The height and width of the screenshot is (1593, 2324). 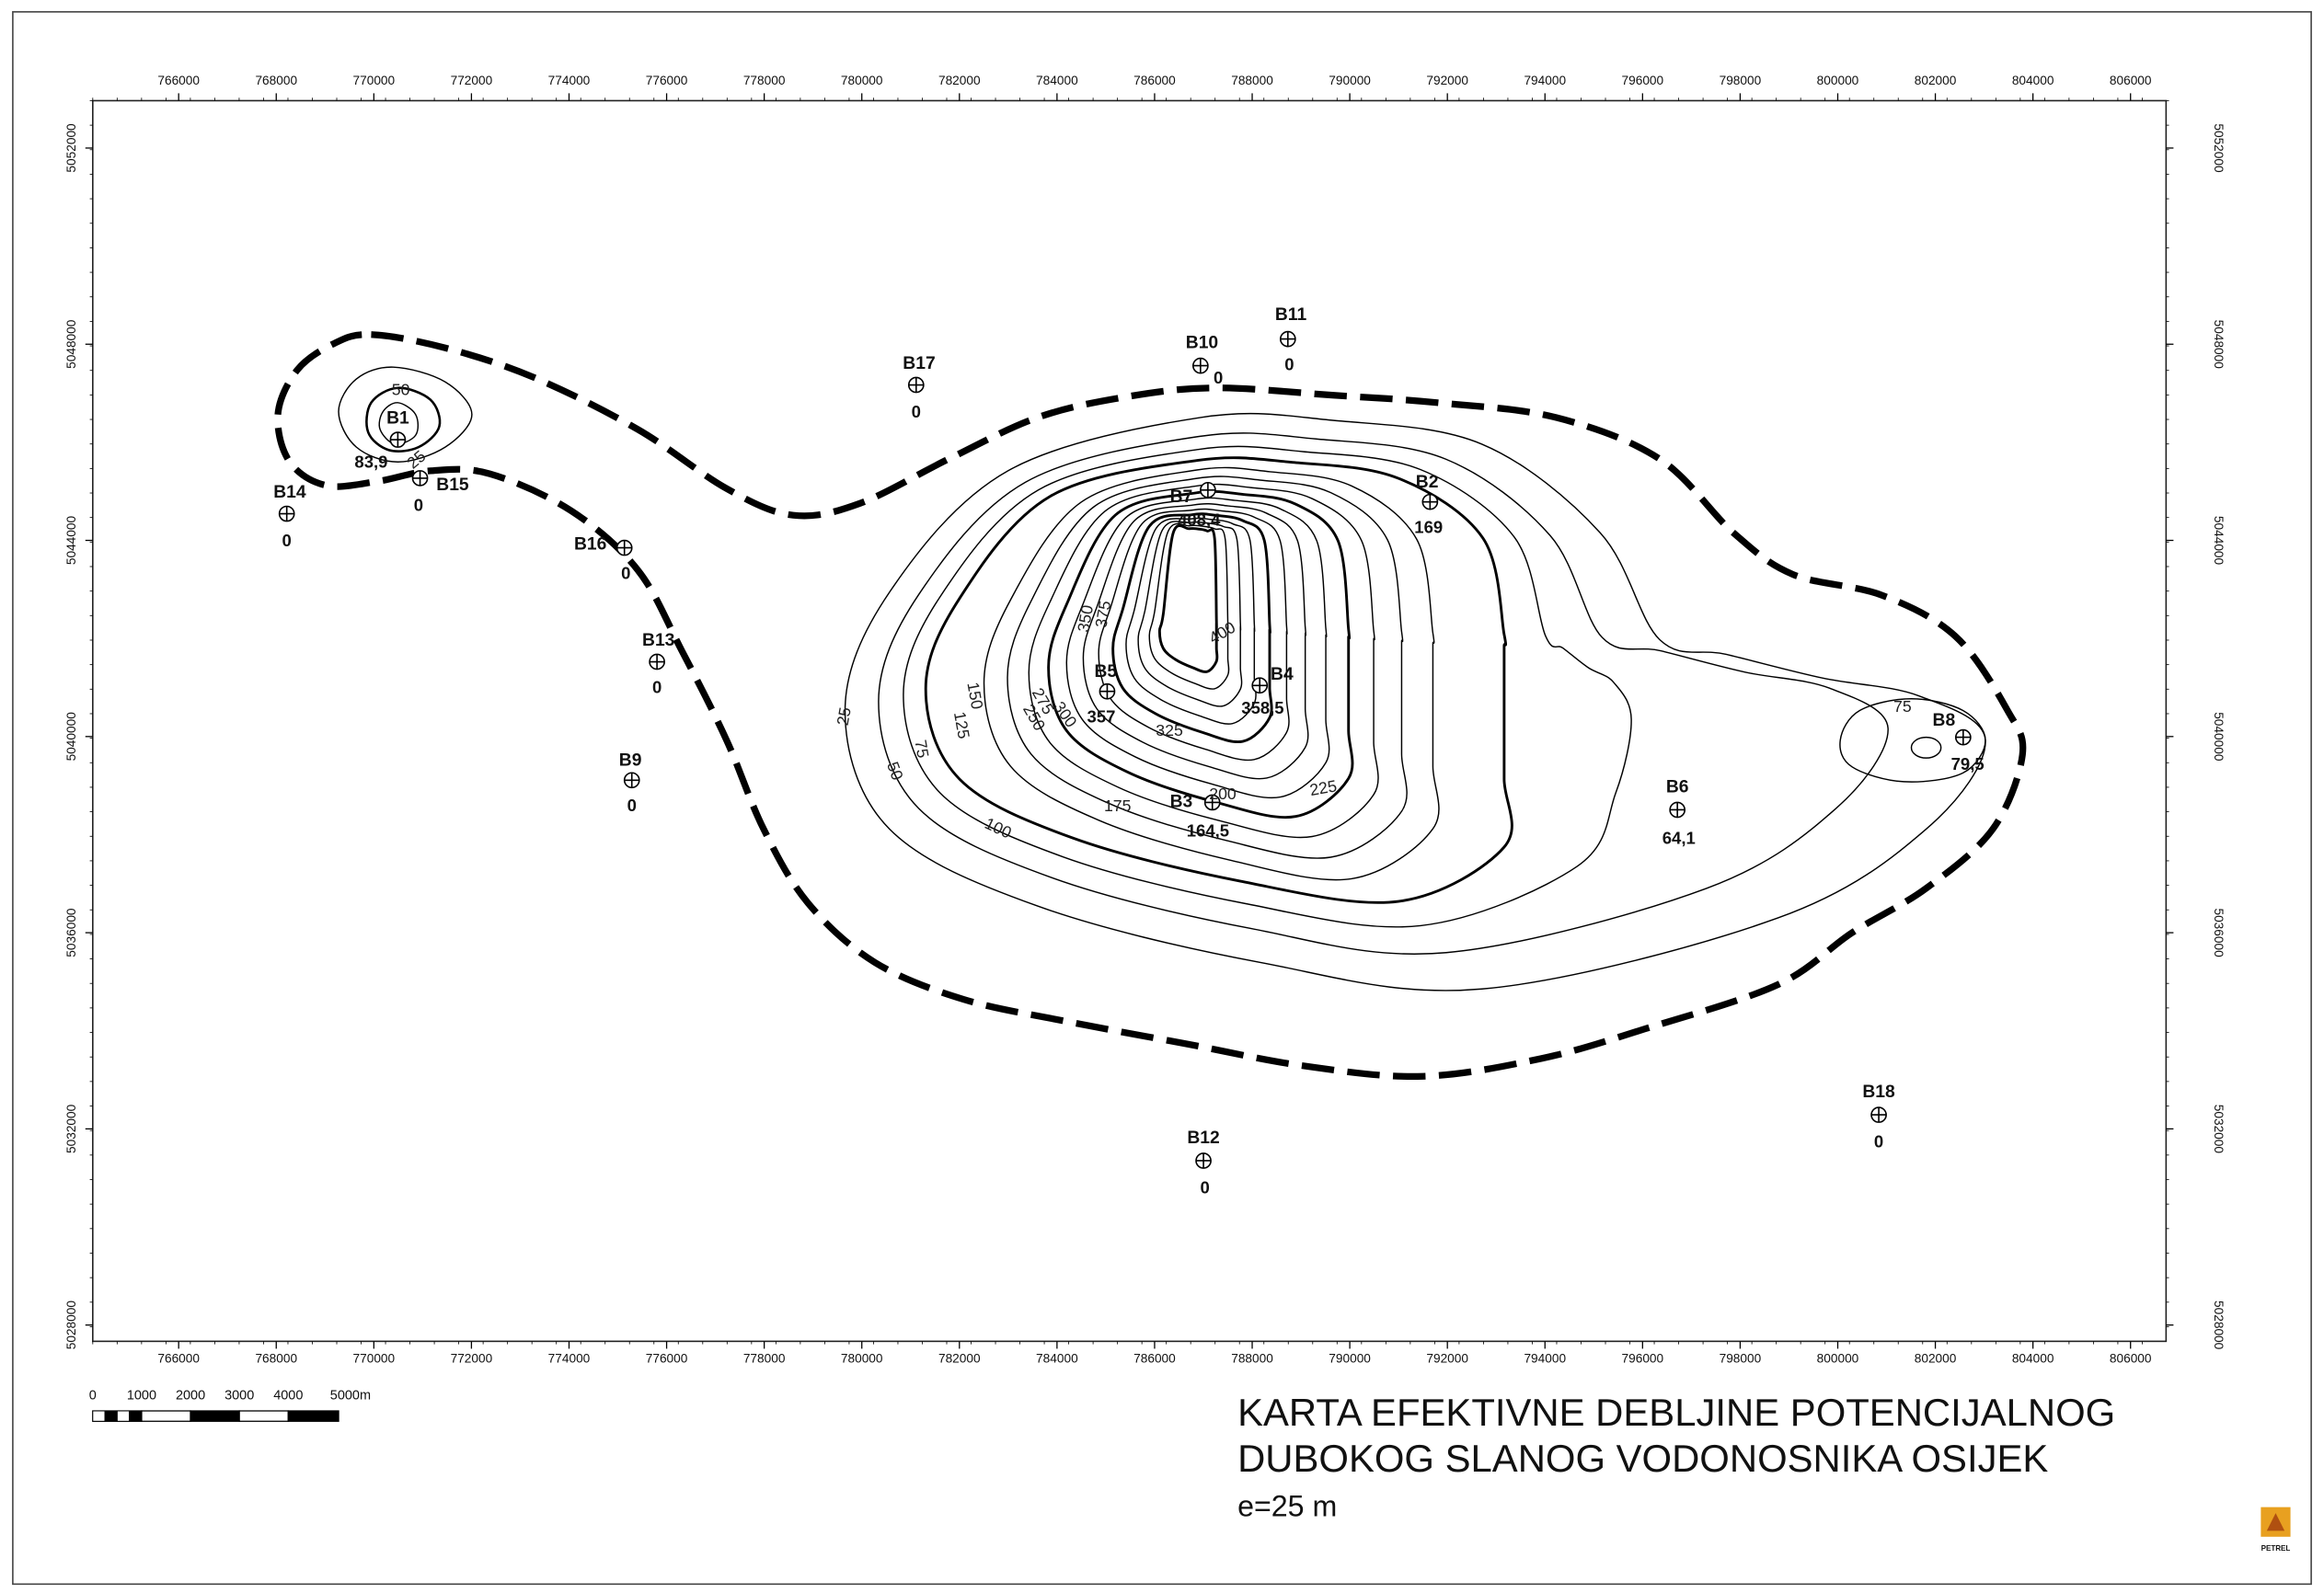 I want to click on y-tick-label: 5048000, so click(x=2219, y=345).